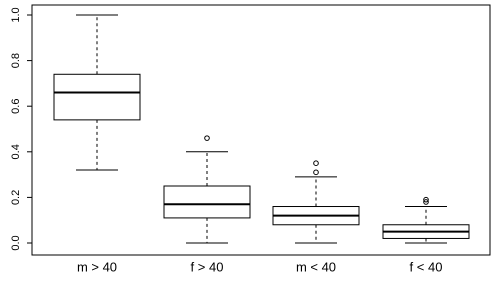 The height and width of the screenshot is (282, 500). I want to click on y-tick-label: 0.8, so click(16, 60).